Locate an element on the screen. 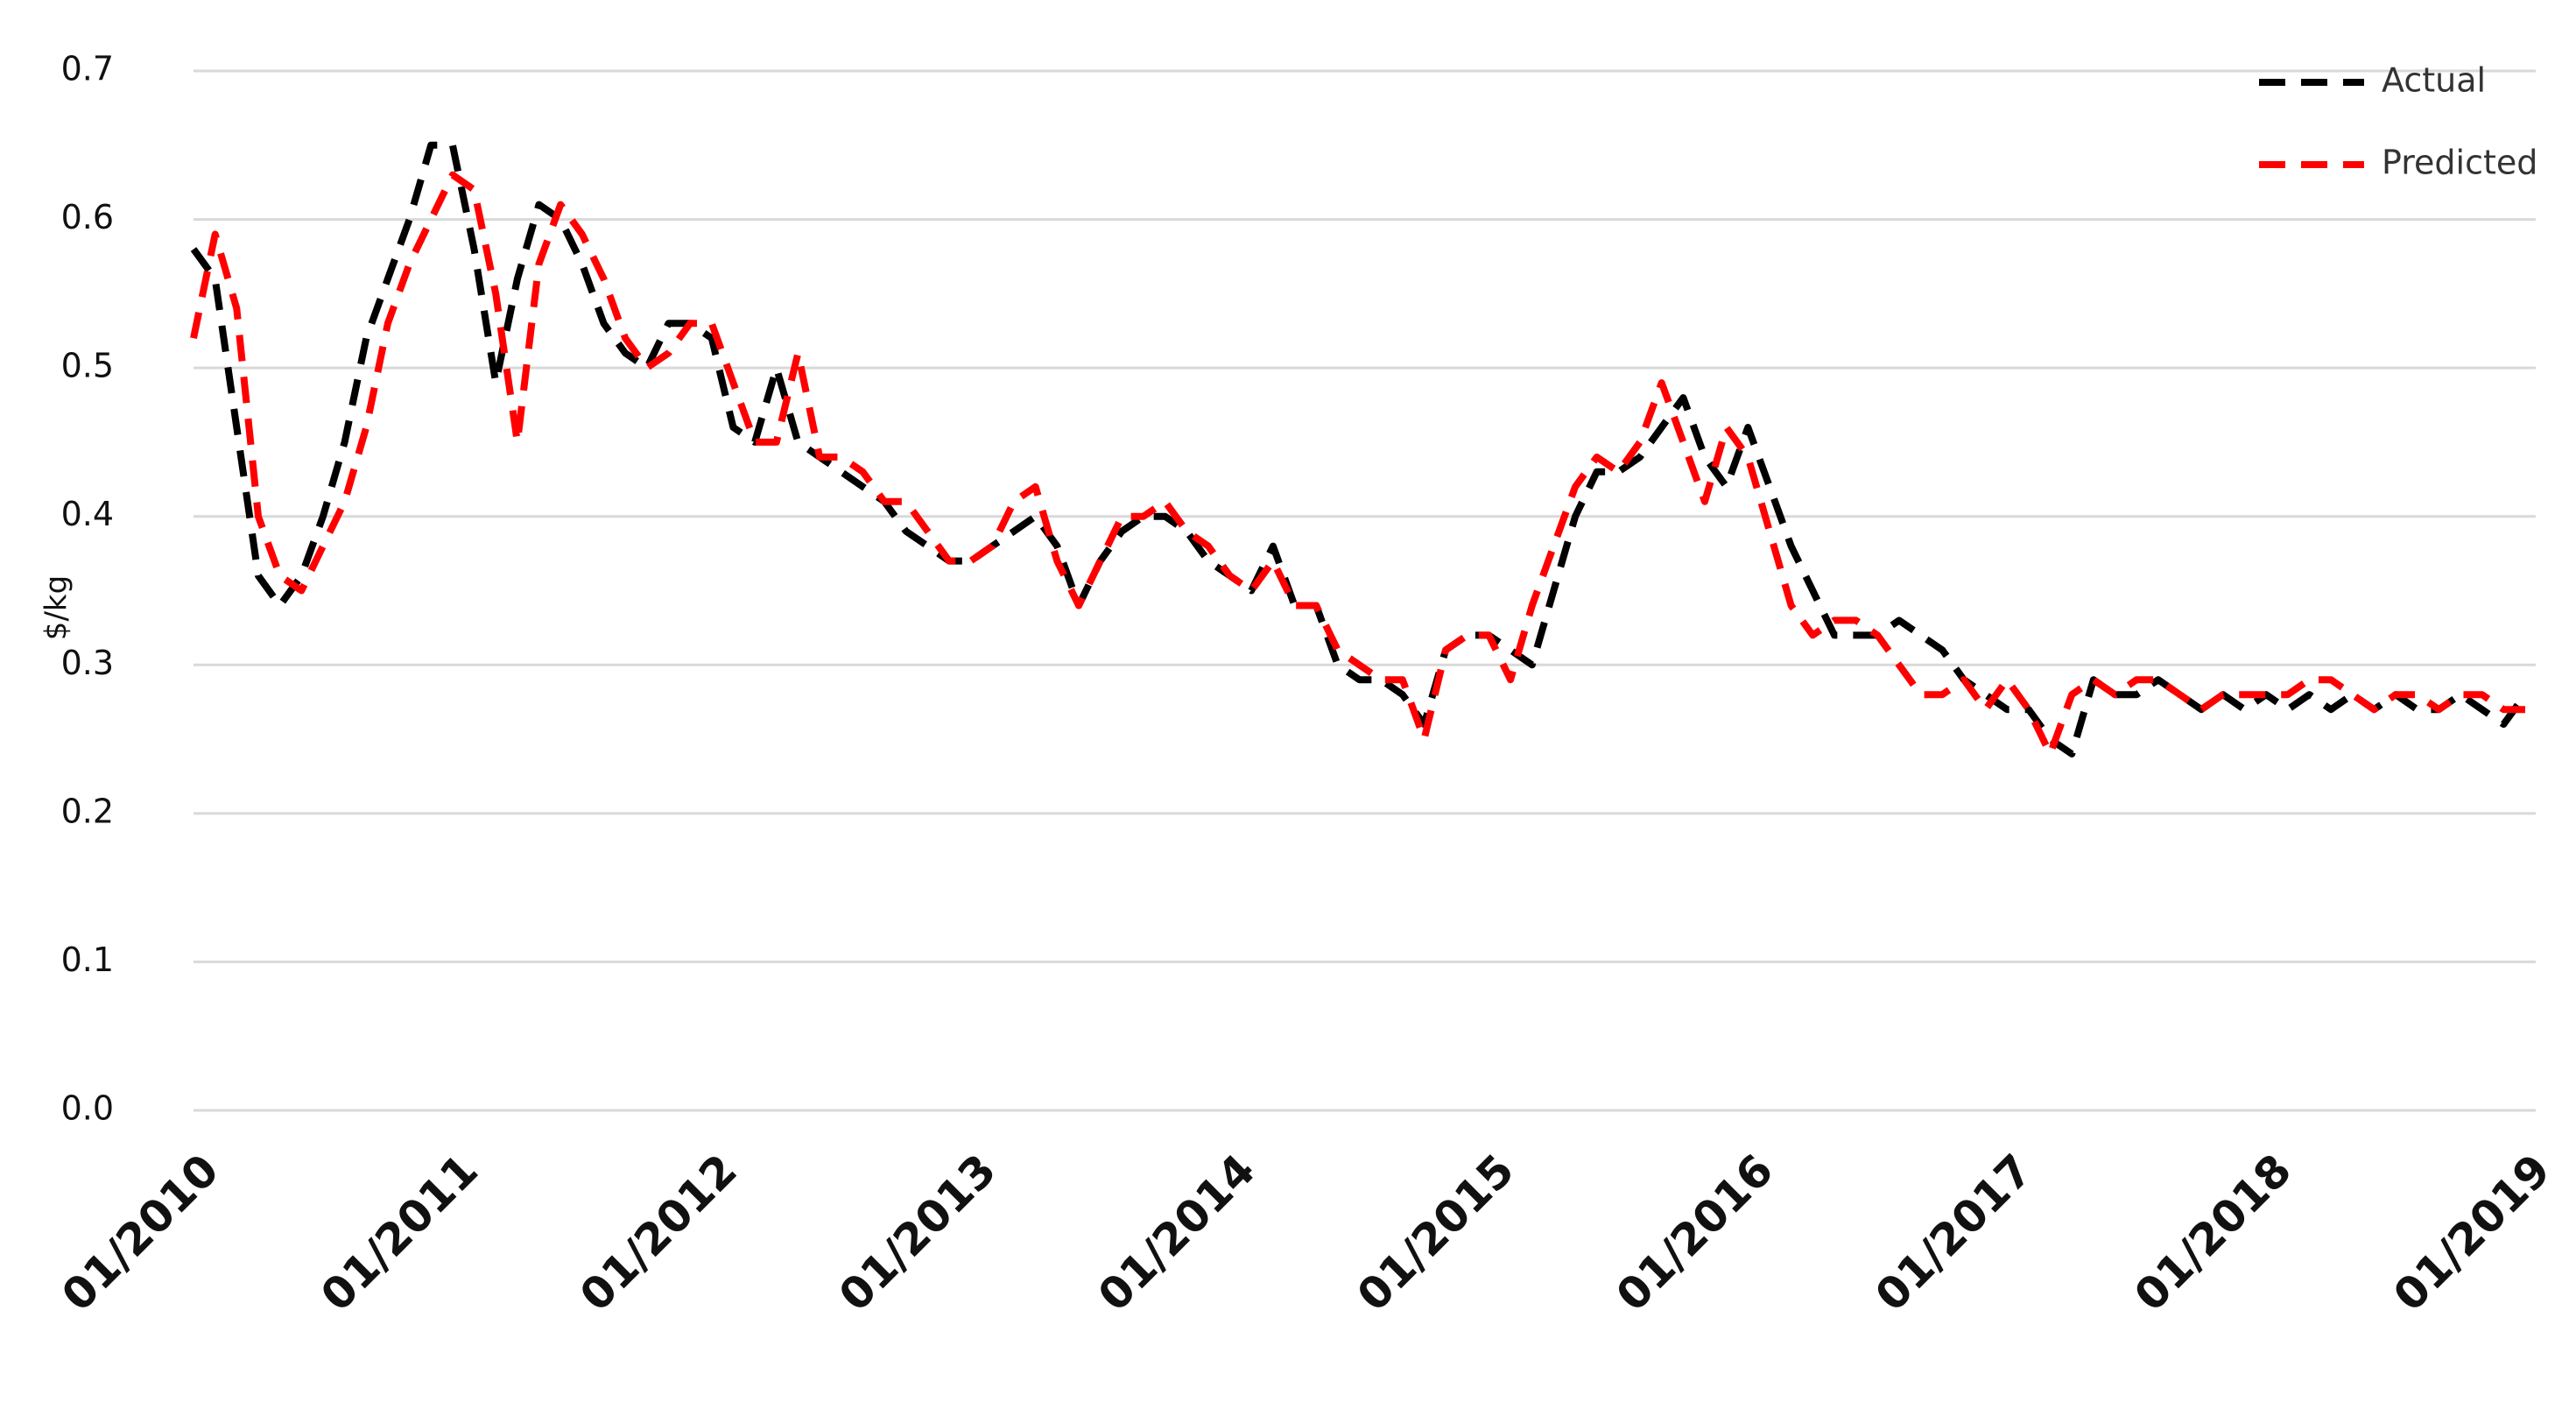  y-tick-label: 0.4 is located at coordinates (87, 514).